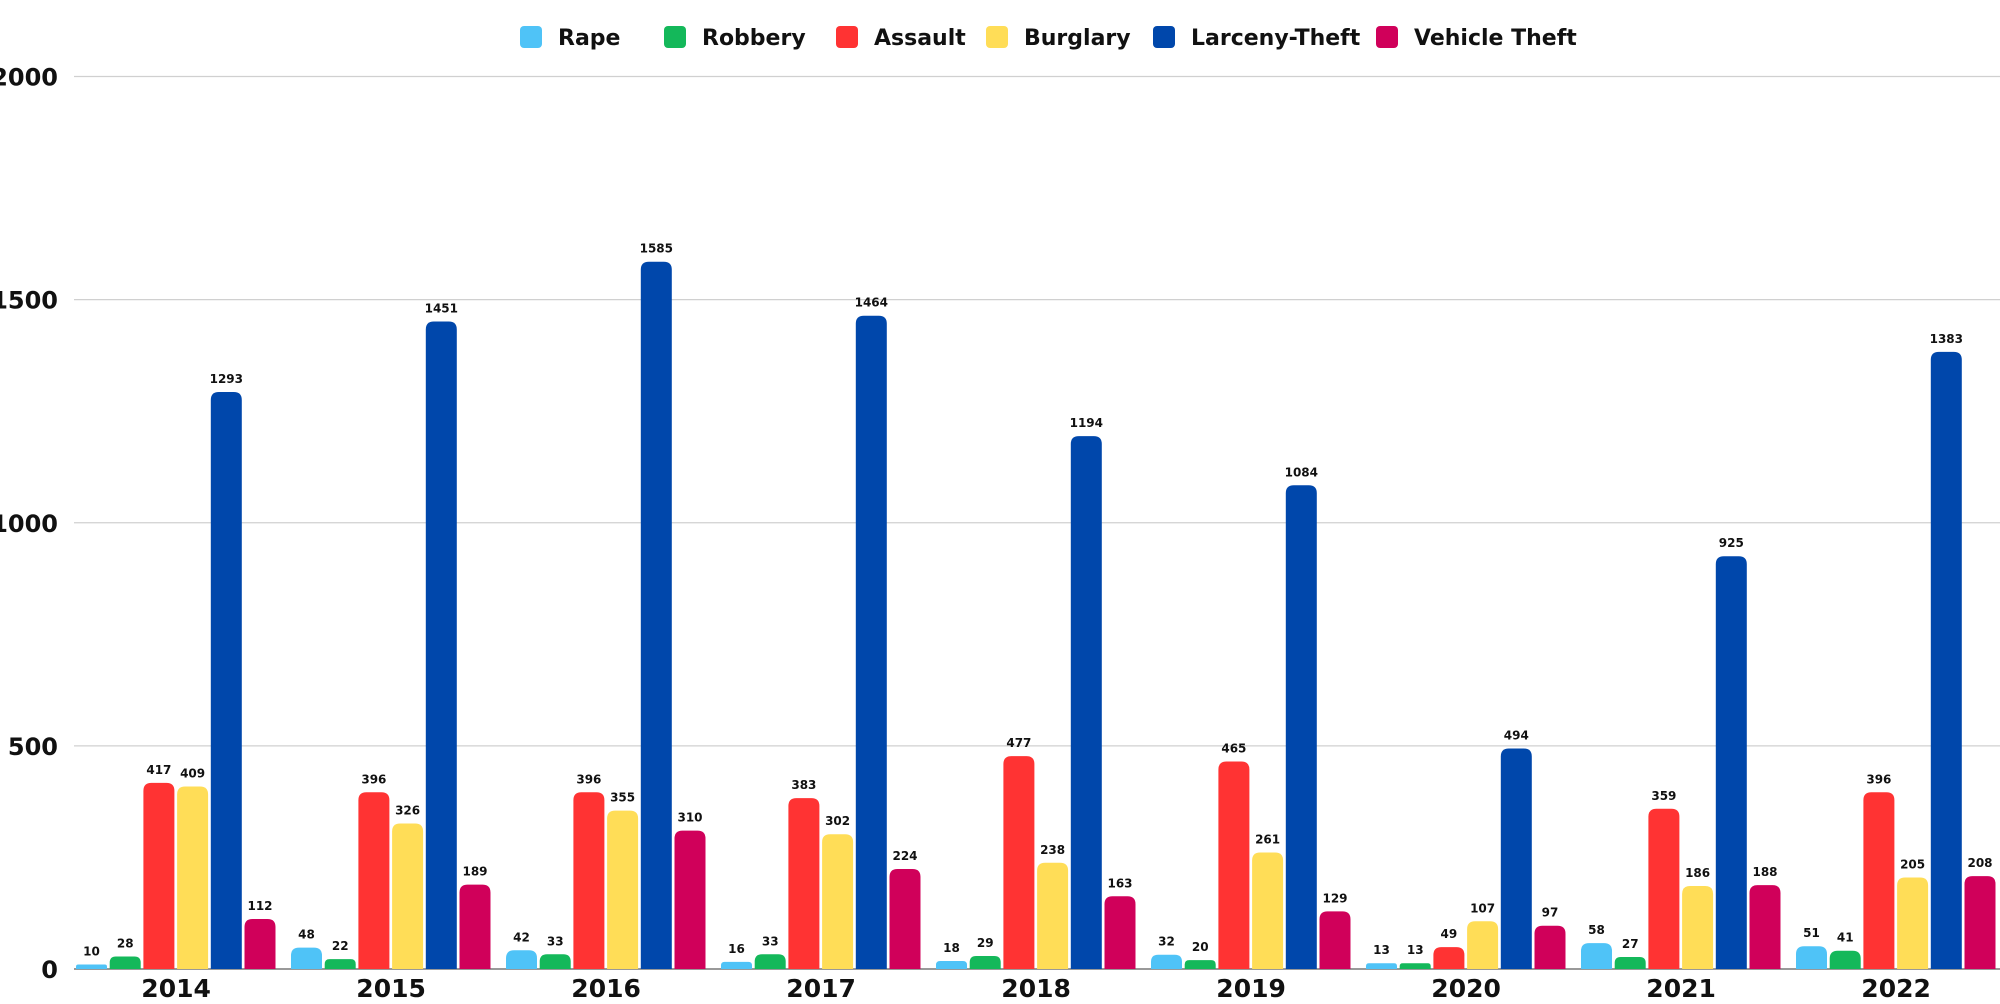 The image size is (2000, 1004). What do you see at coordinates (1550, 947) in the screenshot?
I see `bar-vehicle-theft-2020` at bounding box center [1550, 947].